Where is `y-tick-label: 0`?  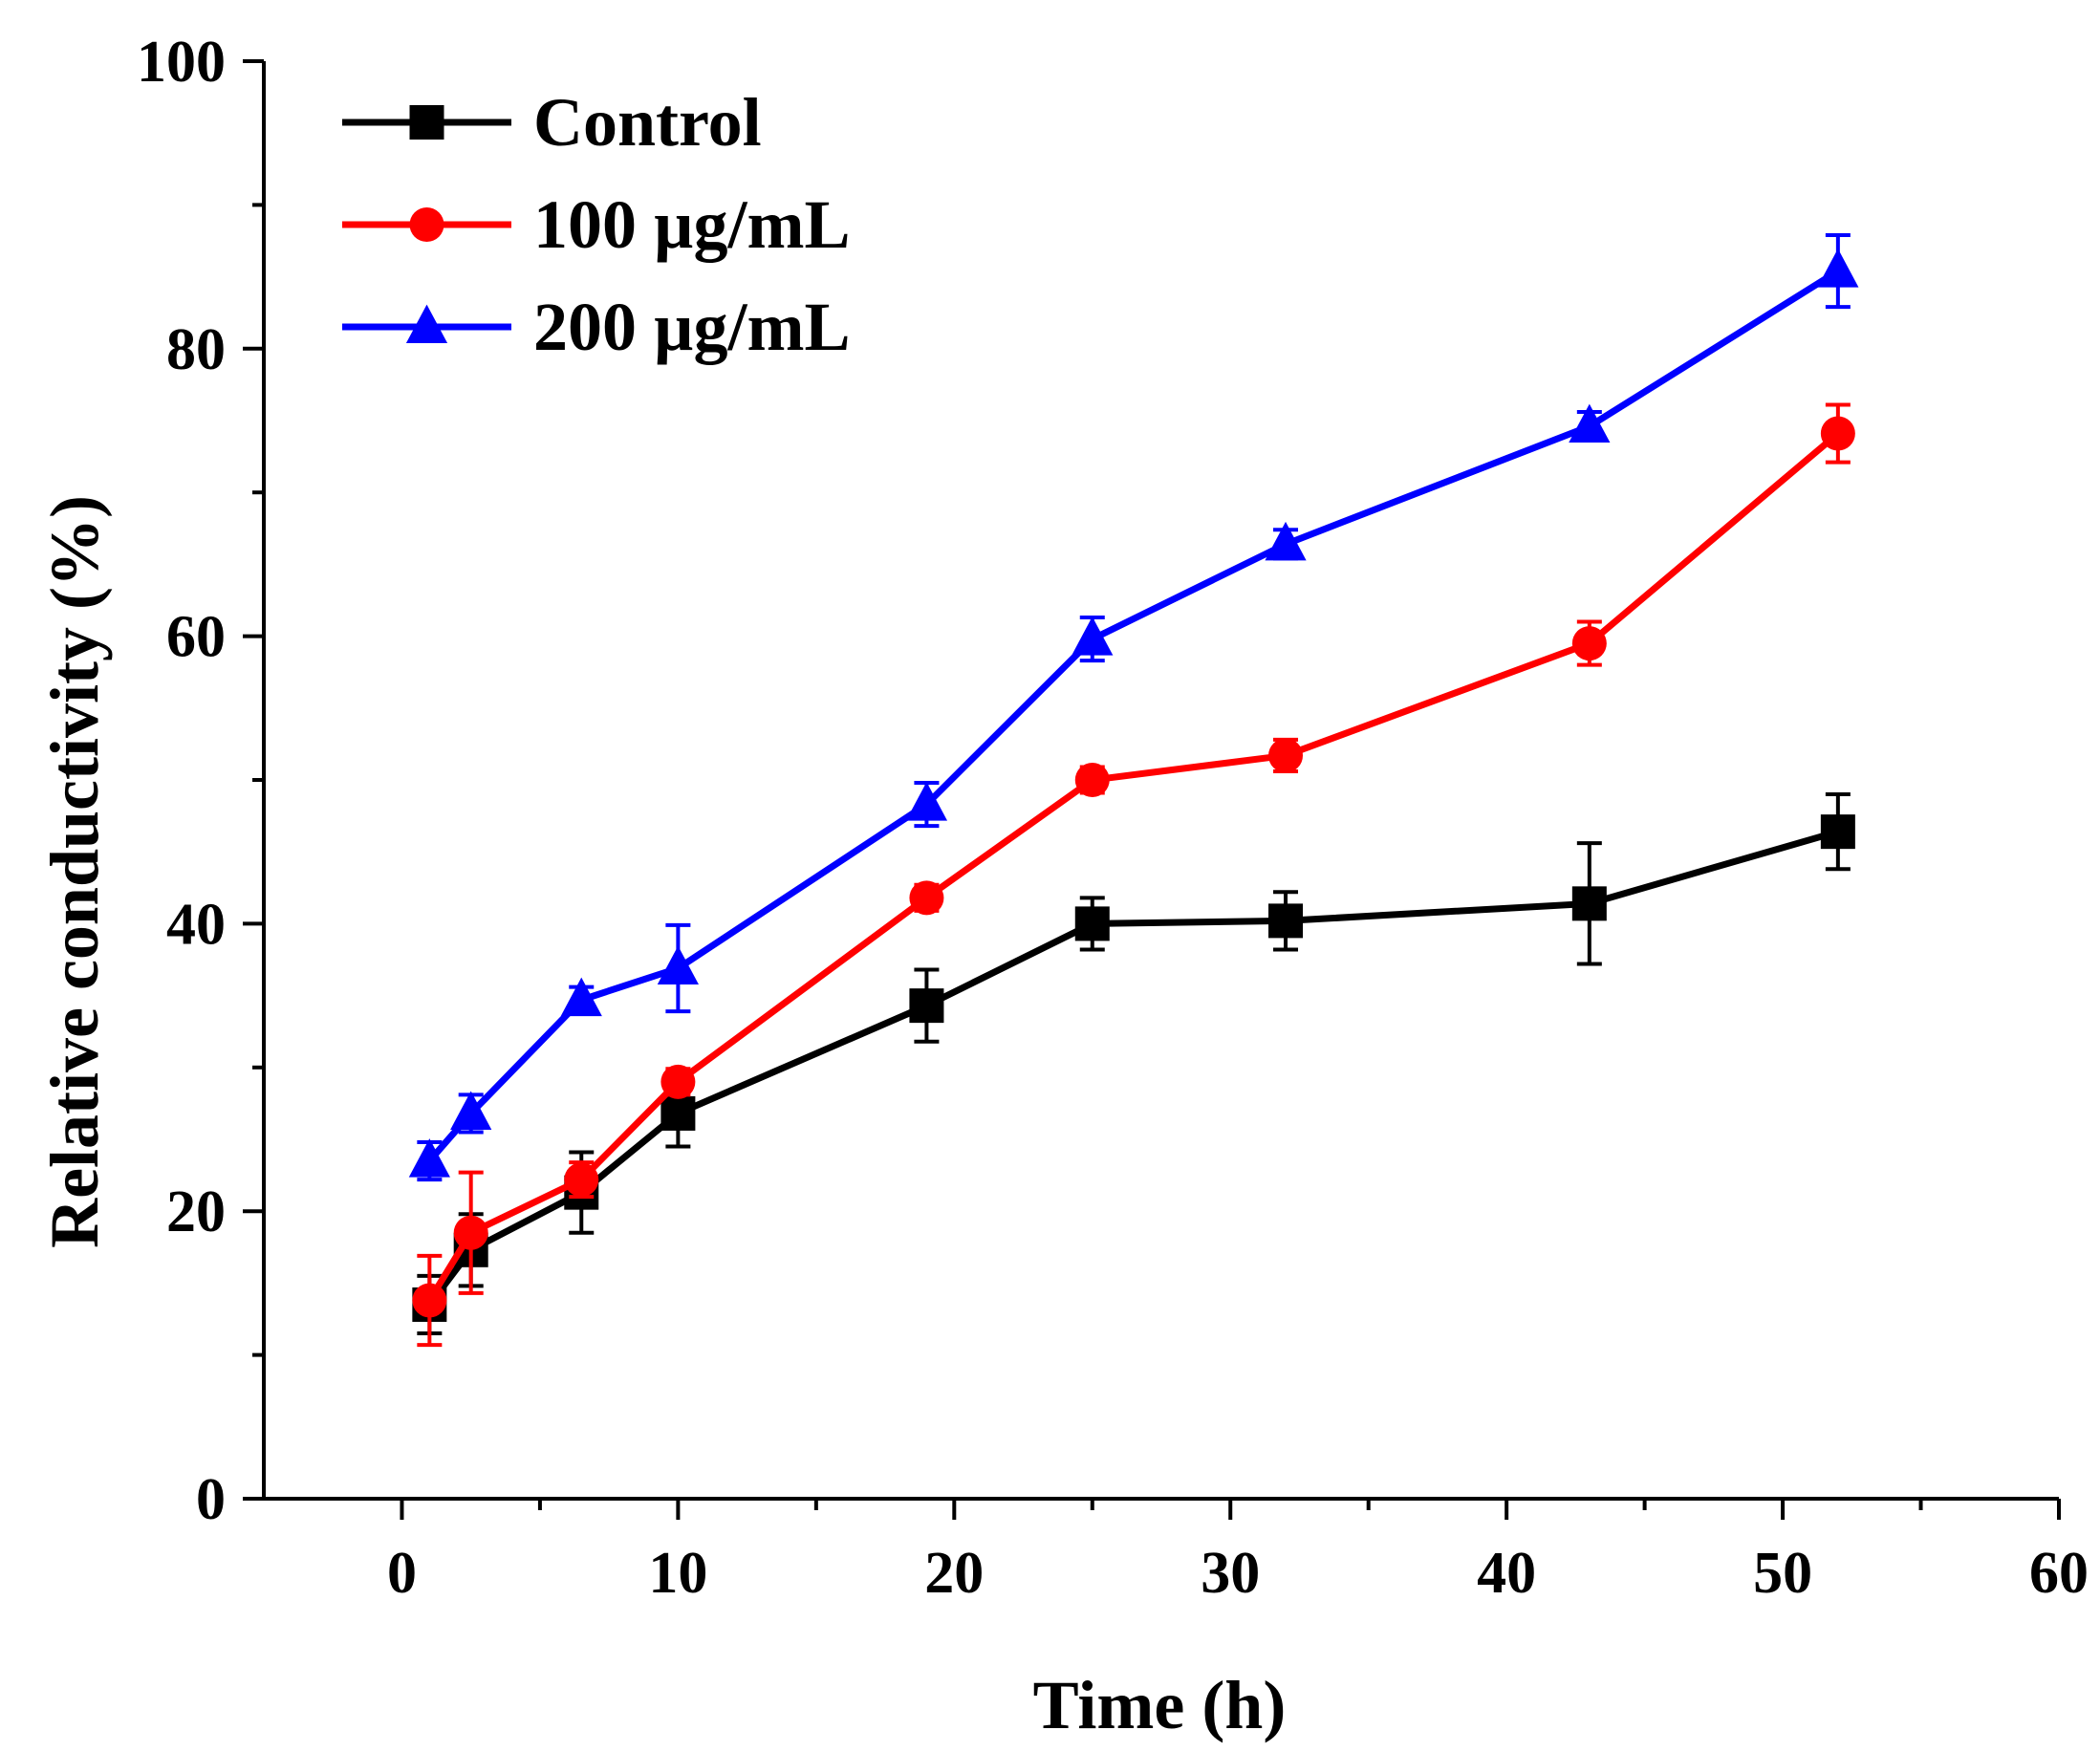
y-tick-label: 0 is located at coordinates (211, 1499).